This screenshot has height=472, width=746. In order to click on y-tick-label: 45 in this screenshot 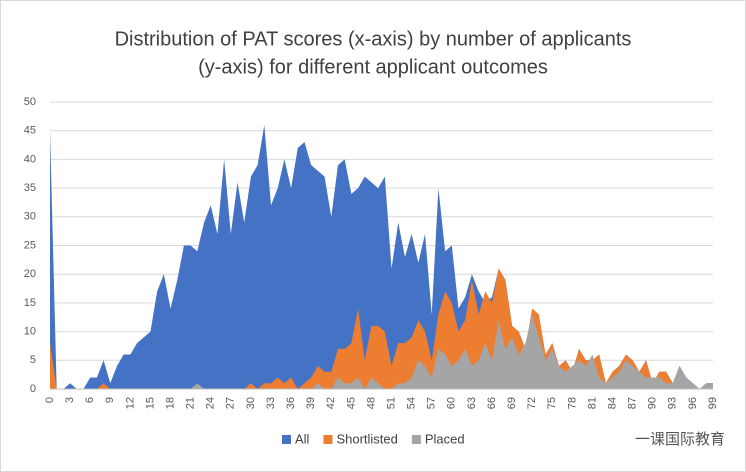, I will do `click(30, 131)`.